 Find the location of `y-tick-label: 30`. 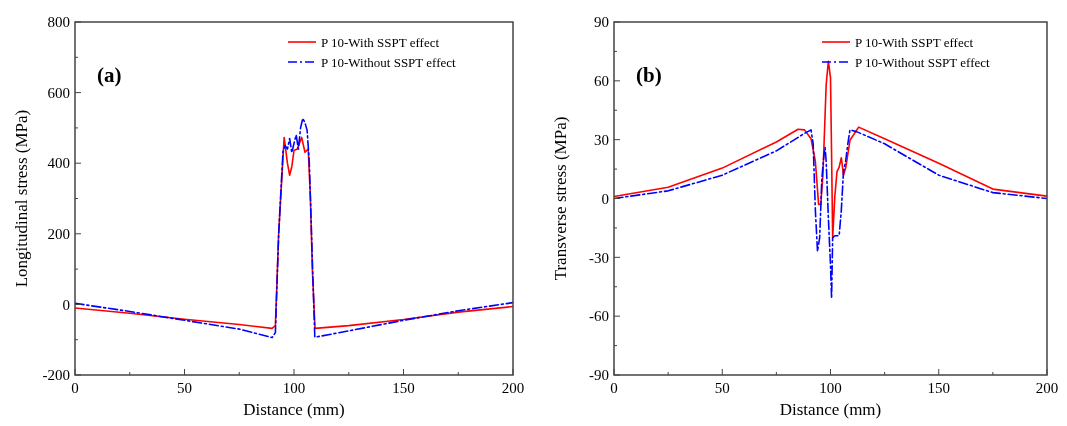

y-tick-label: 30 is located at coordinates (601, 139).